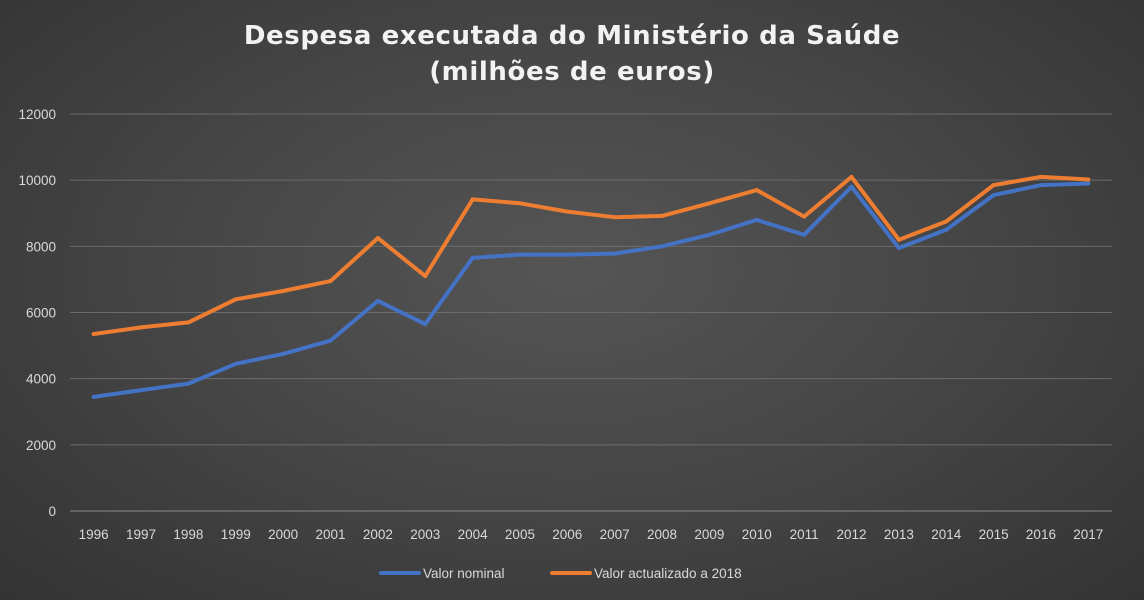  Describe the element at coordinates (464, 573) in the screenshot. I see `legend-label-1: Valor nominal` at that location.